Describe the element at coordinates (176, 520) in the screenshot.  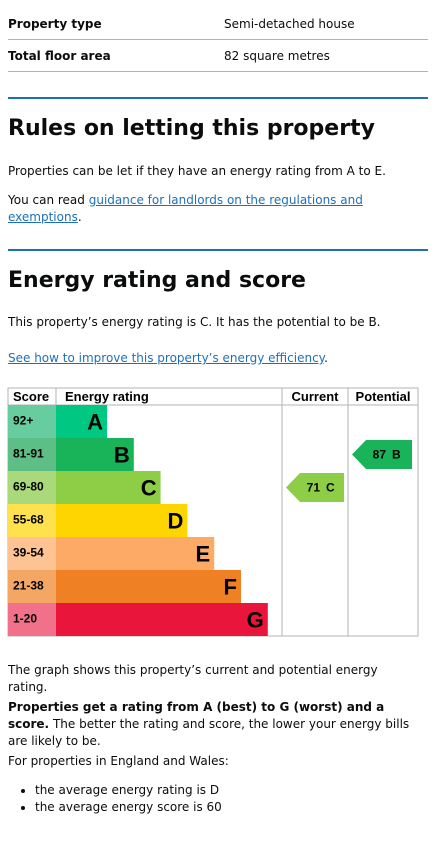
I see `band-letter: D` at that location.